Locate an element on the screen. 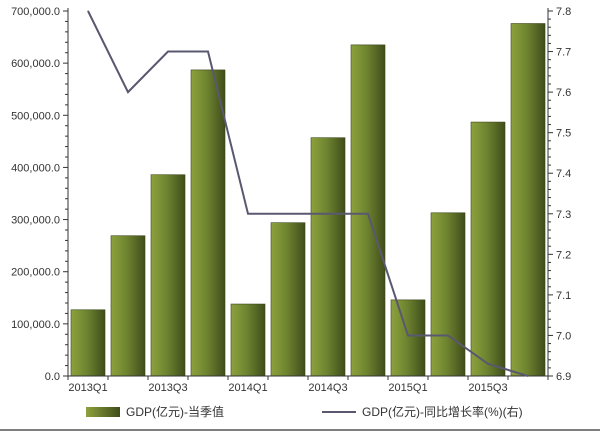 The image size is (600, 434). left-tick-label: 400,000.0 is located at coordinates (35, 168).